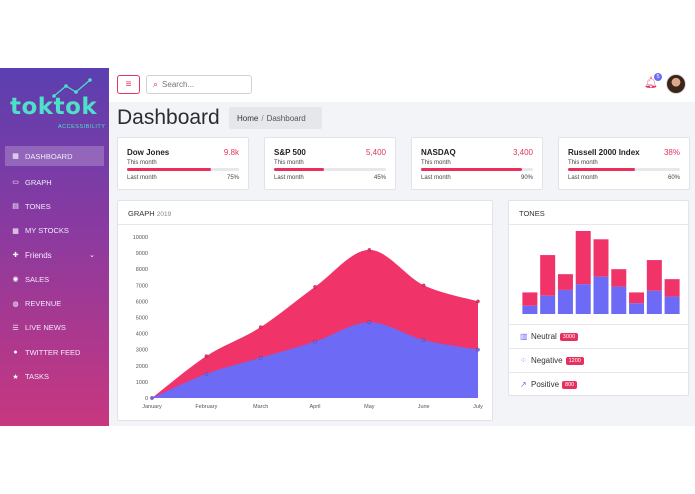  What do you see at coordinates (526, 178) in the screenshot?
I see `stat-percent: 90%` at bounding box center [526, 178].